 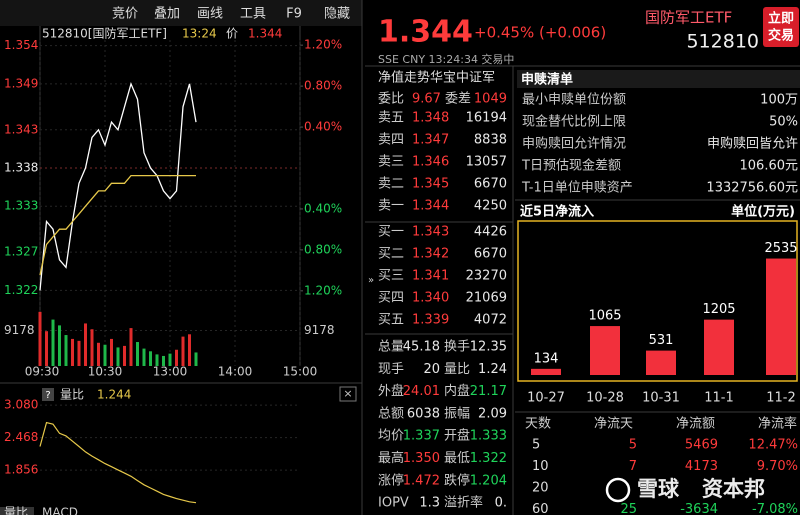 What do you see at coordinates (490, 232) in the screenshot?
I see `book-volume: 4426` at bounding box center [490, 232].